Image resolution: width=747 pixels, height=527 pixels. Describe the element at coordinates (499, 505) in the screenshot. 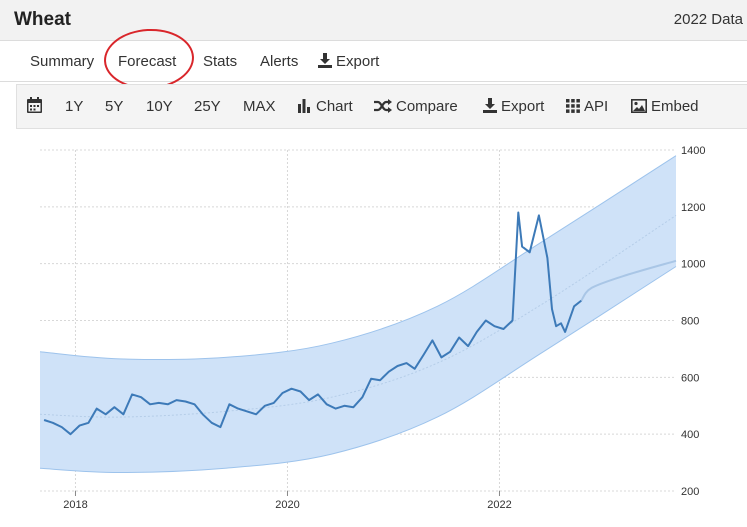

I see `x-tick-label: 2022` at that location.